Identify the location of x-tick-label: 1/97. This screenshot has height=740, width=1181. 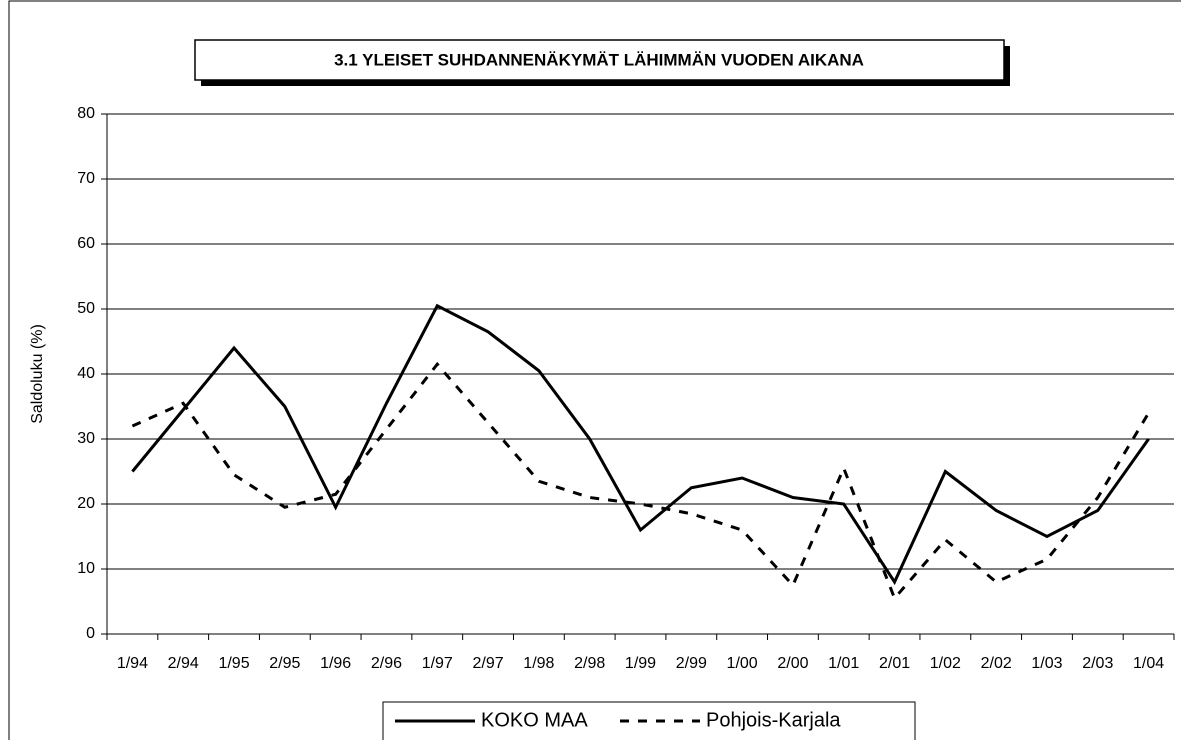
(437, 663).